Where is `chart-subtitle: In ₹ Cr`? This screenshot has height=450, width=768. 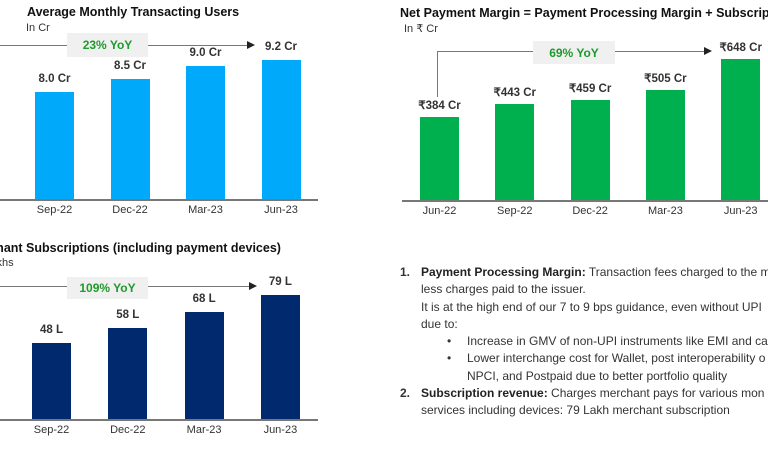
chart-subtitle: In ₹ Cr is located at coordinates (421, 29).